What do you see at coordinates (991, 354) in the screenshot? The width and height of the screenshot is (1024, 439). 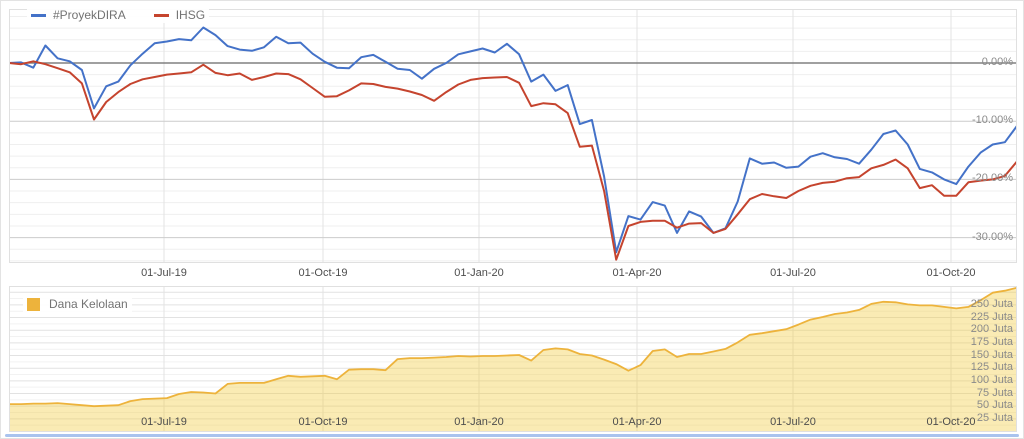 I see `juta-axis-tick: 150 Juta` at bounding box center [991, 354].